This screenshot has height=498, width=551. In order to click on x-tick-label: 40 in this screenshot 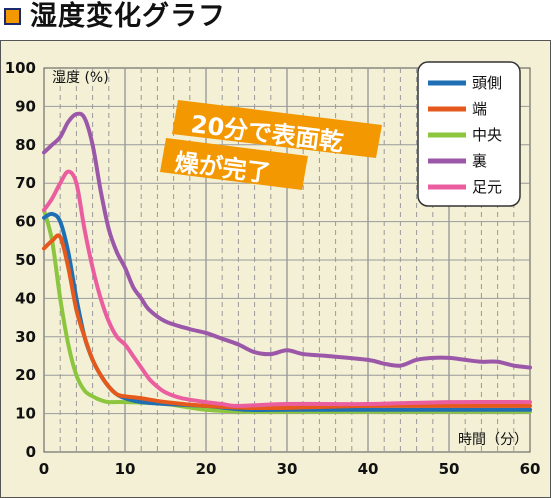, I will do `click(368, 469)`.